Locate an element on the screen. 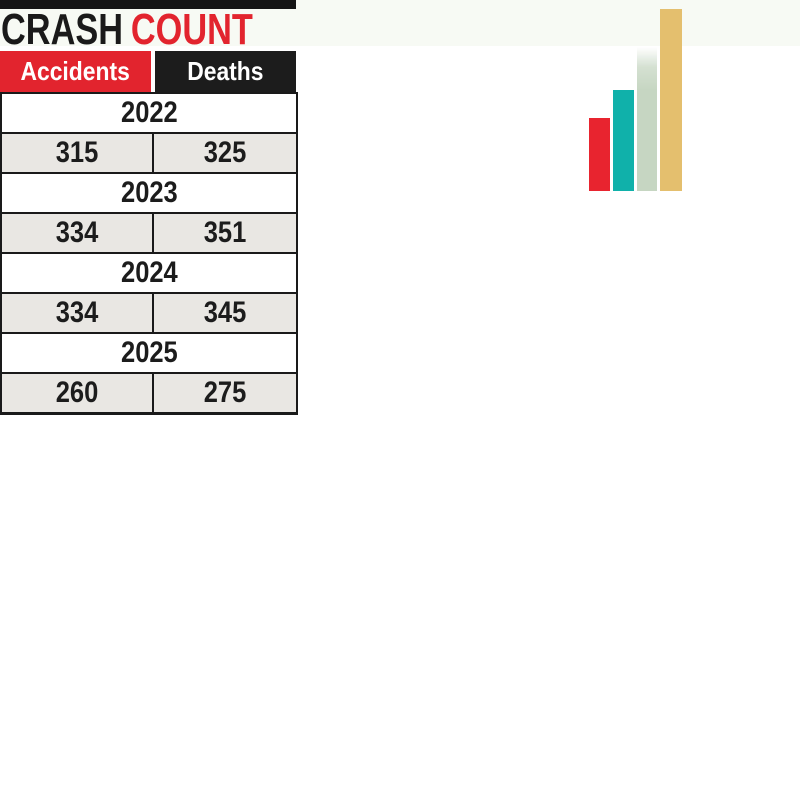 The height and width of the screenshot is (800, 800). year-2023: 2023 is located at coordinates (149, 193).